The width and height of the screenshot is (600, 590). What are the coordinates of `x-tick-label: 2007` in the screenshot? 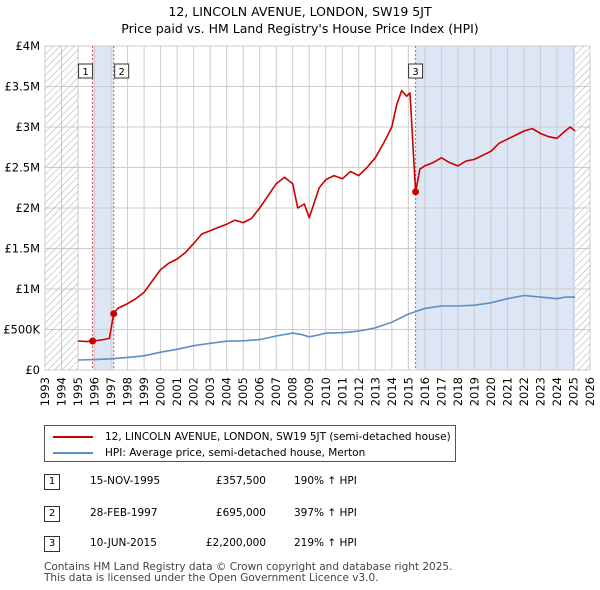 It's located at (276, 391).